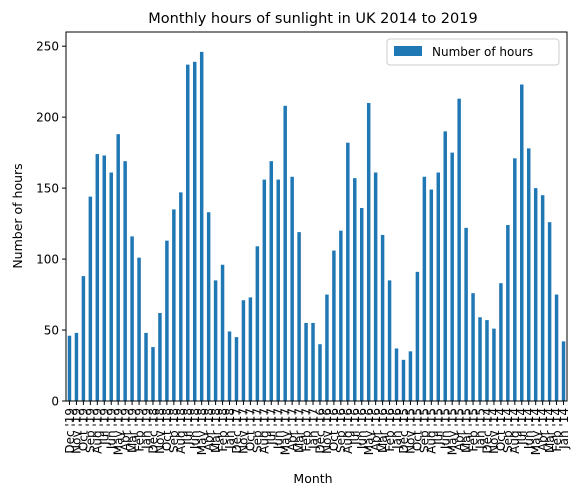 The height and width of the screenshot is (496, 575). I want to click on x-tick-label: Jun '17, so click(279, 429).